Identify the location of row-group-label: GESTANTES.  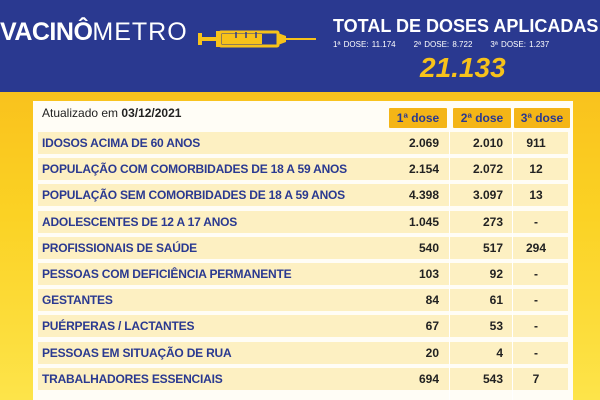
(77, 300).